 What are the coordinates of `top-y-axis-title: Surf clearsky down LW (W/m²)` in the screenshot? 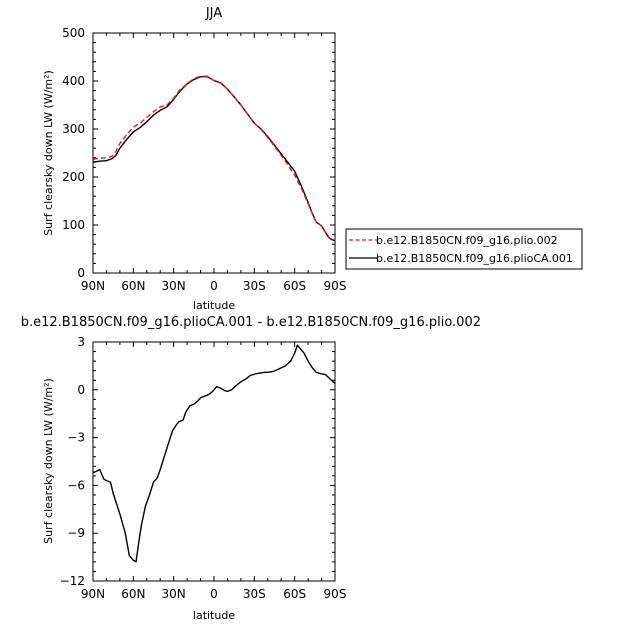 It's located at (48, 153).